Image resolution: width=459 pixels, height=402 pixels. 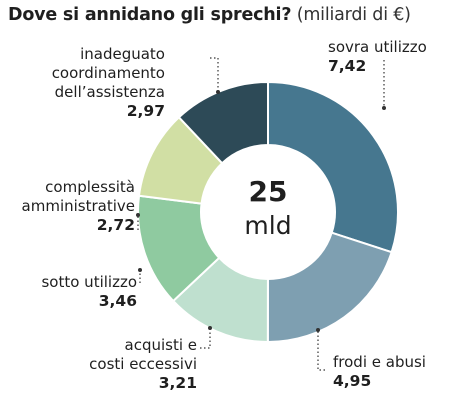 I want to click on label-value: 7,42, so click(x=347, y=66).